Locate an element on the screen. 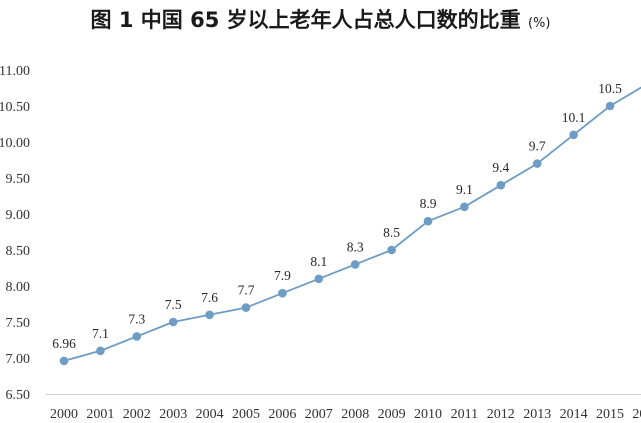 The image size is (641, 423). data-label: 7.5 is located at coordinates (173, 304).